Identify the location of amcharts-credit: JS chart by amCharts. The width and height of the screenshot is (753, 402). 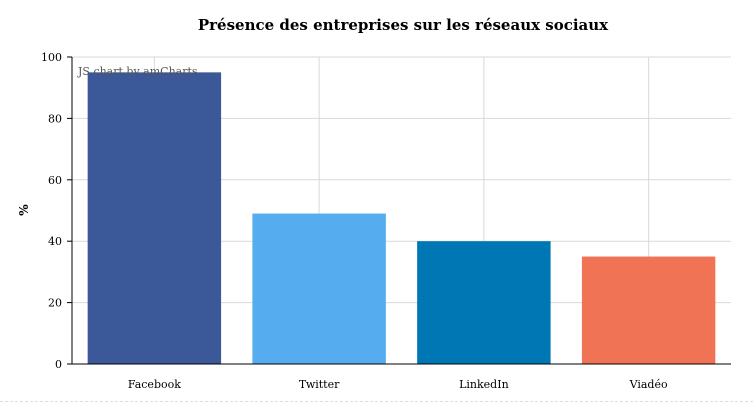
(137, 71).